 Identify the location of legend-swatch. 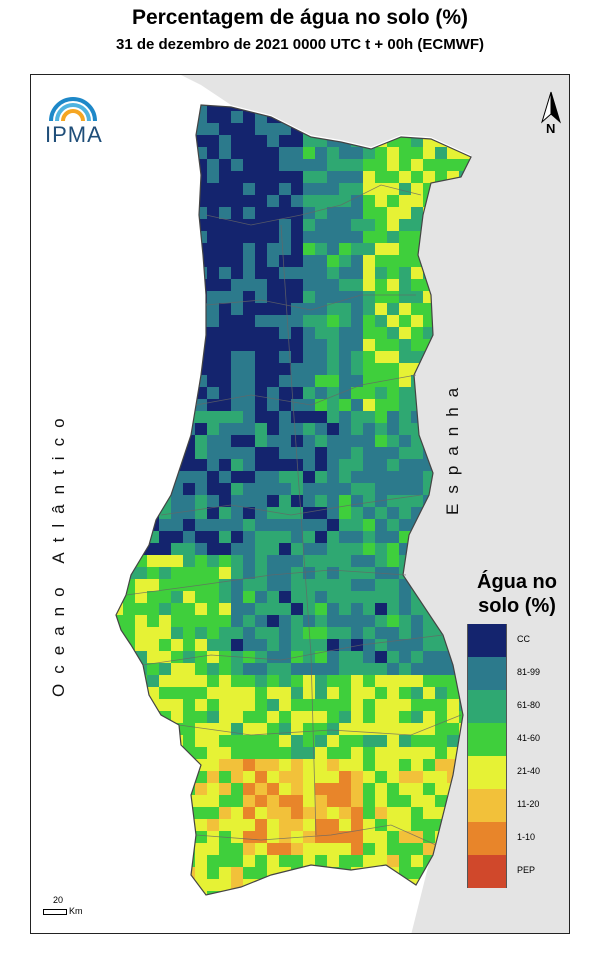
(487, 772).